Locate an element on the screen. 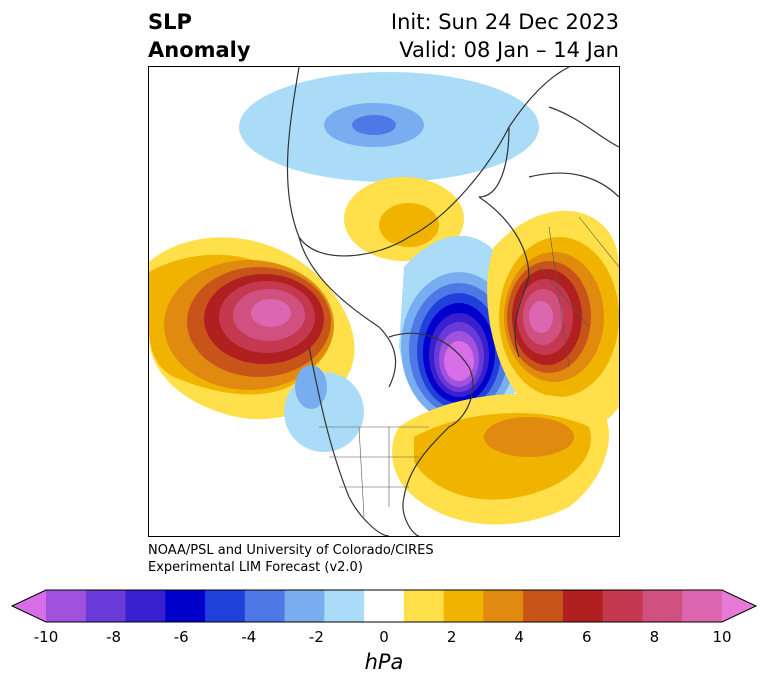 Image resolution: width=768 pixels, height=686 pixels. credit-line-2: Experimental LIM Forecast (v2.0) is located at coordinates (255, 567).